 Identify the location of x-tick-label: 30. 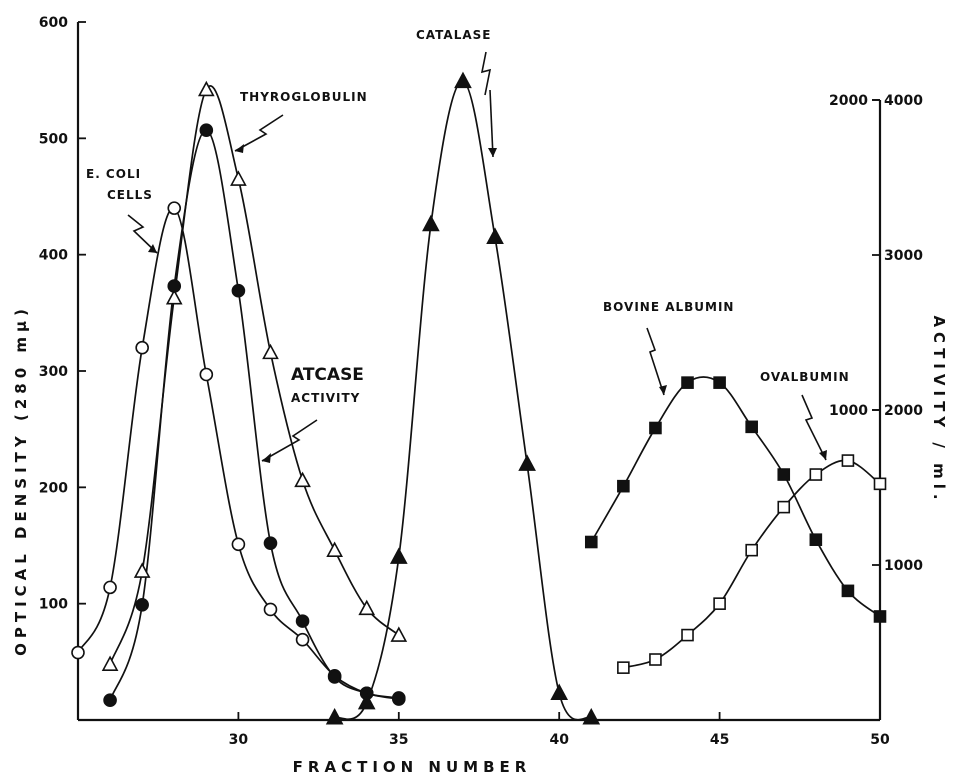
(239, 740).